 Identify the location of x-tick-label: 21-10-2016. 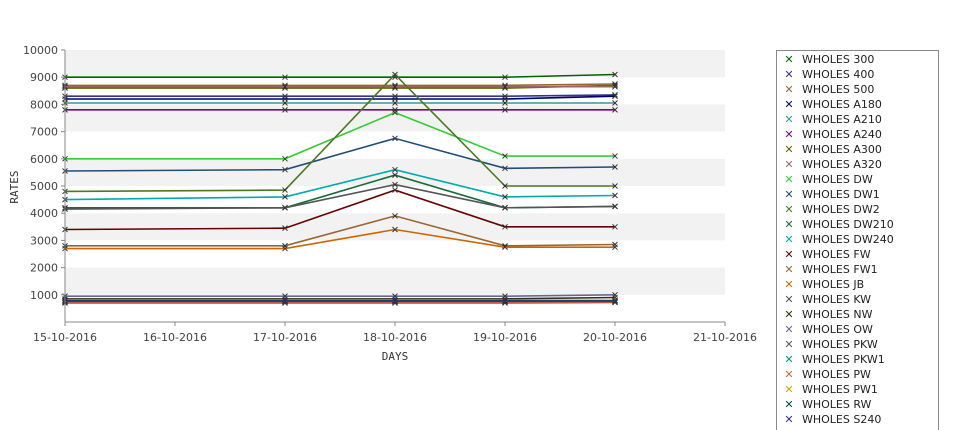
(725, 337).